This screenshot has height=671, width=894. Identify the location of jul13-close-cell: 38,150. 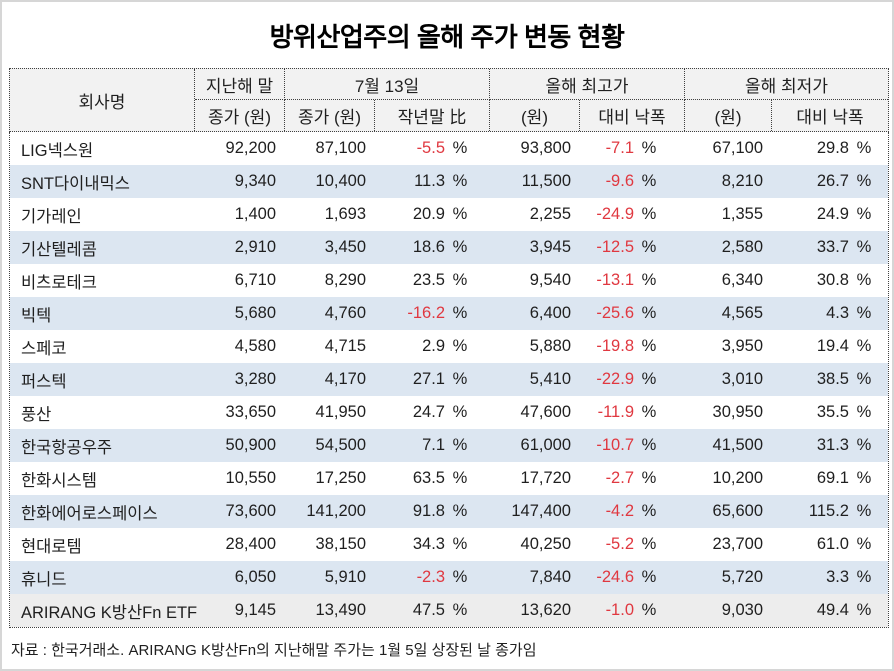
(340, 544).